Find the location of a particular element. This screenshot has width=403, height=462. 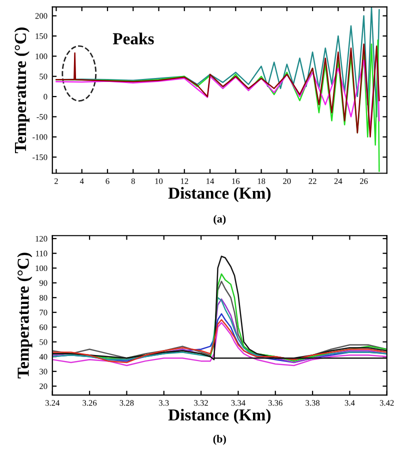

y-tick-label: 0 is located at coordinates (46, 97).